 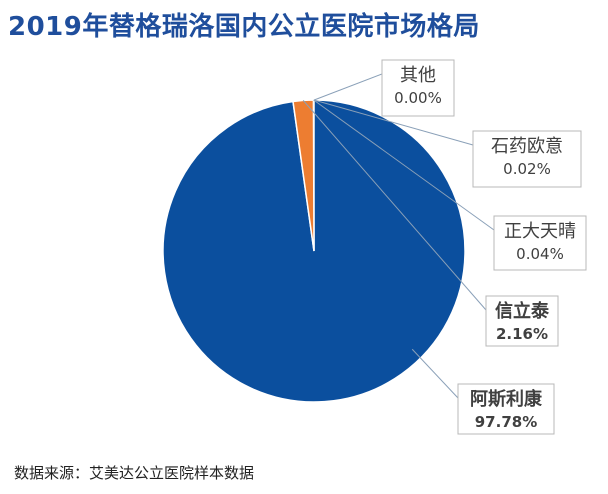 I want to click on data-label-value-4: 0.00%, so click(x=418, y=98).